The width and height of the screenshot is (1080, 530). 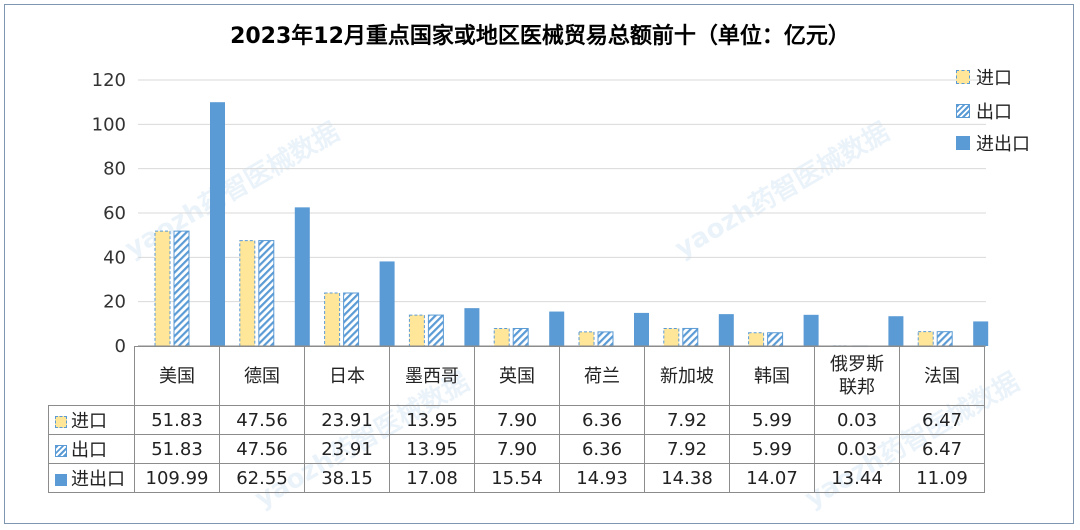 I want to click on legend-swatch-import, so click(x=963, y=77).